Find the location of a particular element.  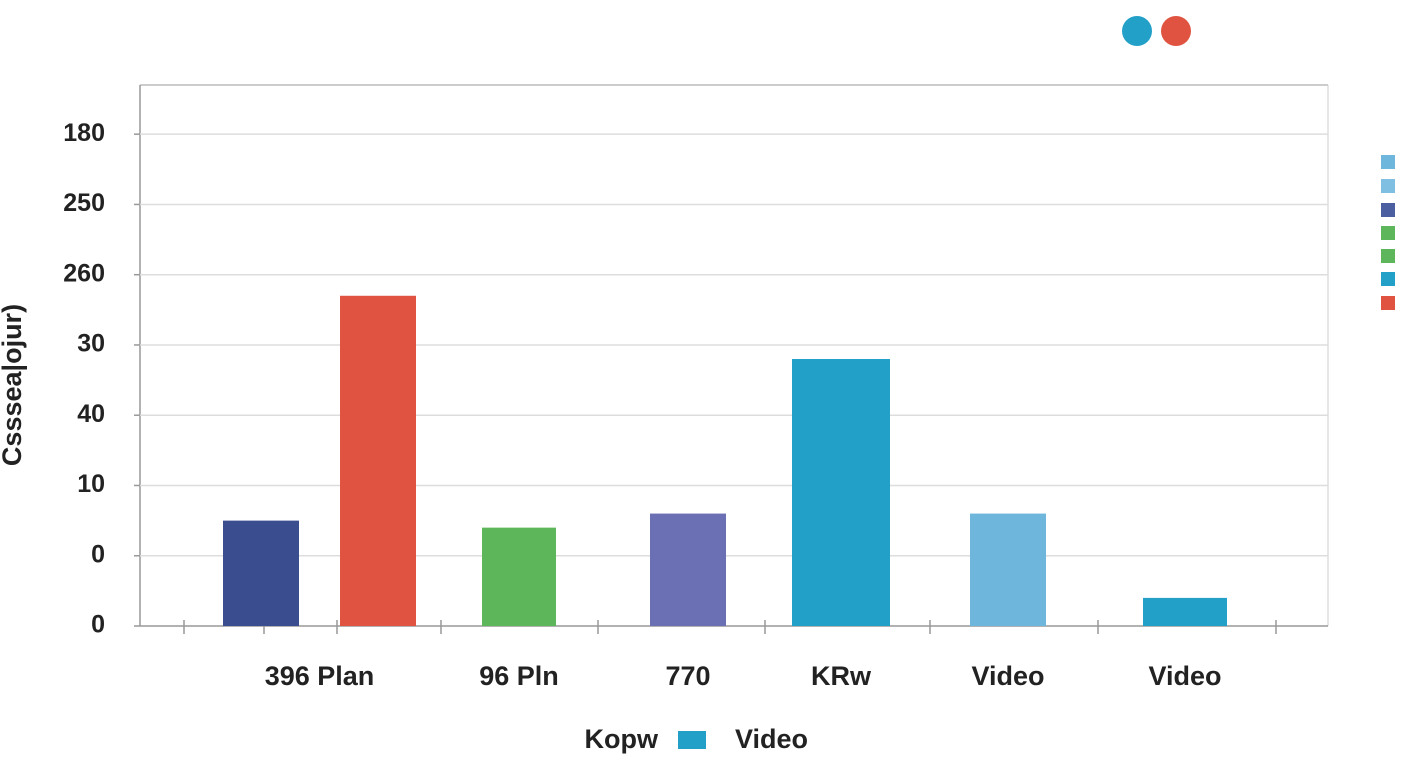

y-tick-label: 10 is located at coordinates (91, 484).